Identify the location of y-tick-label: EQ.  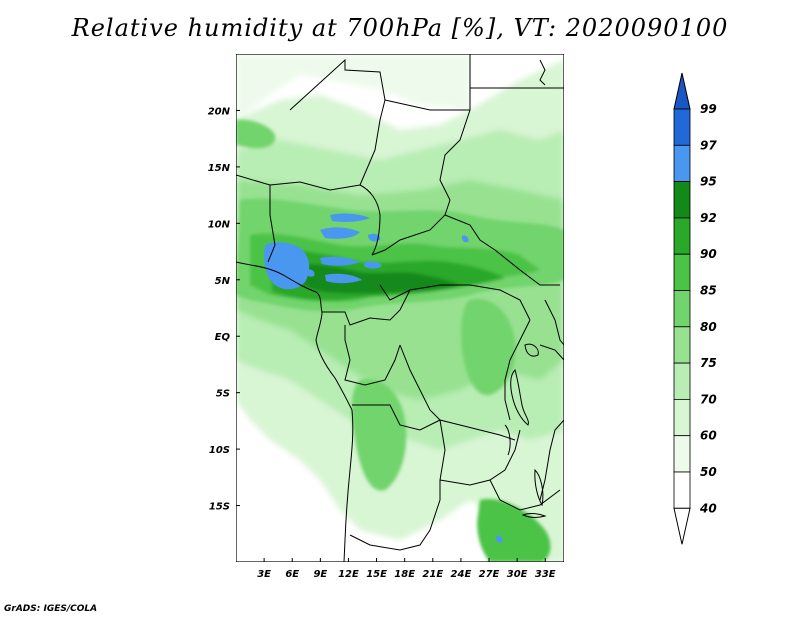
(223, 337).